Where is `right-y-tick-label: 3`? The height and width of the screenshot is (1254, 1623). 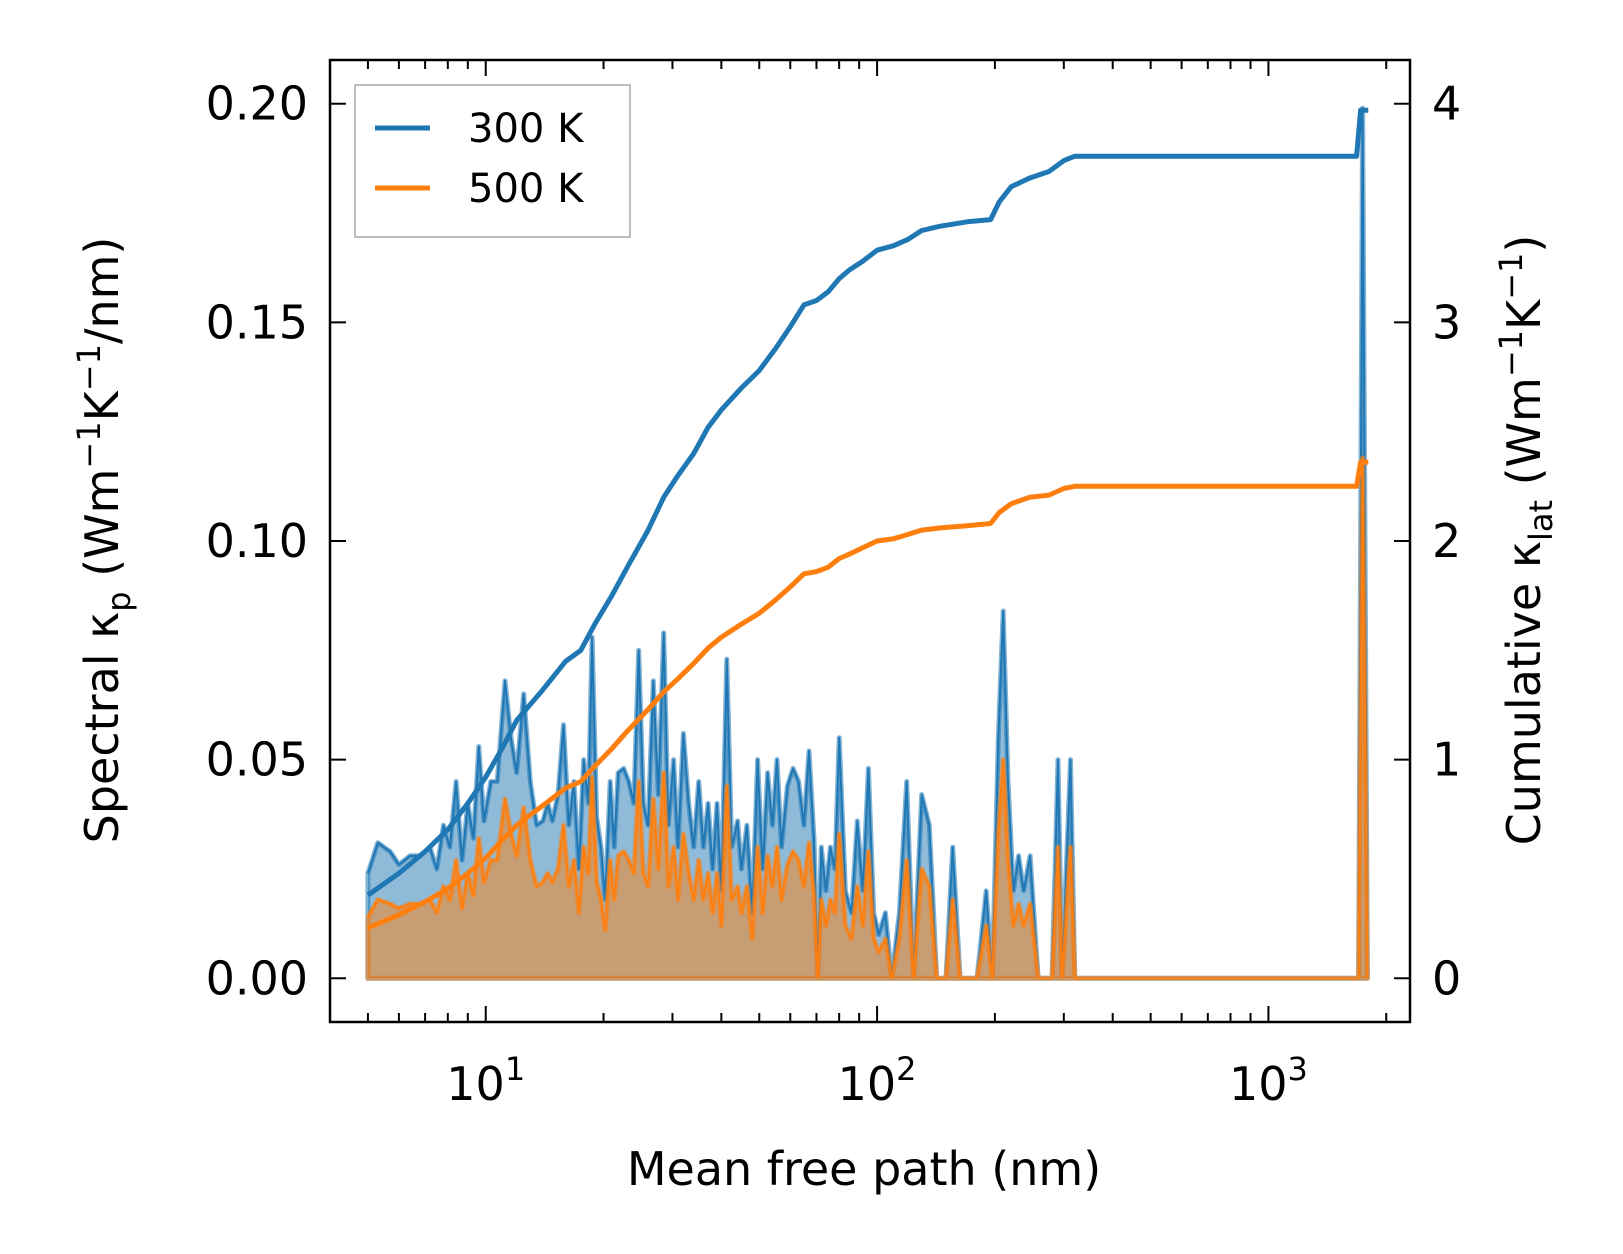
right-y-tick-label: 3 is located at coordinates (1446, 322).